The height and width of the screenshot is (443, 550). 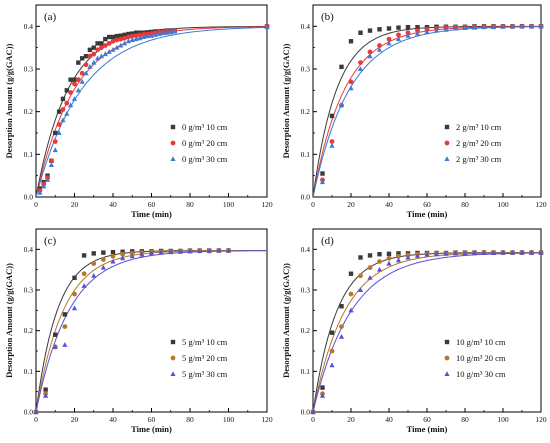 What do you see at coordinates (205, 342) in the screenshot?
I see `legend-label-0: 5 g/m³ 10 cm` at bounding box center [205, 342].